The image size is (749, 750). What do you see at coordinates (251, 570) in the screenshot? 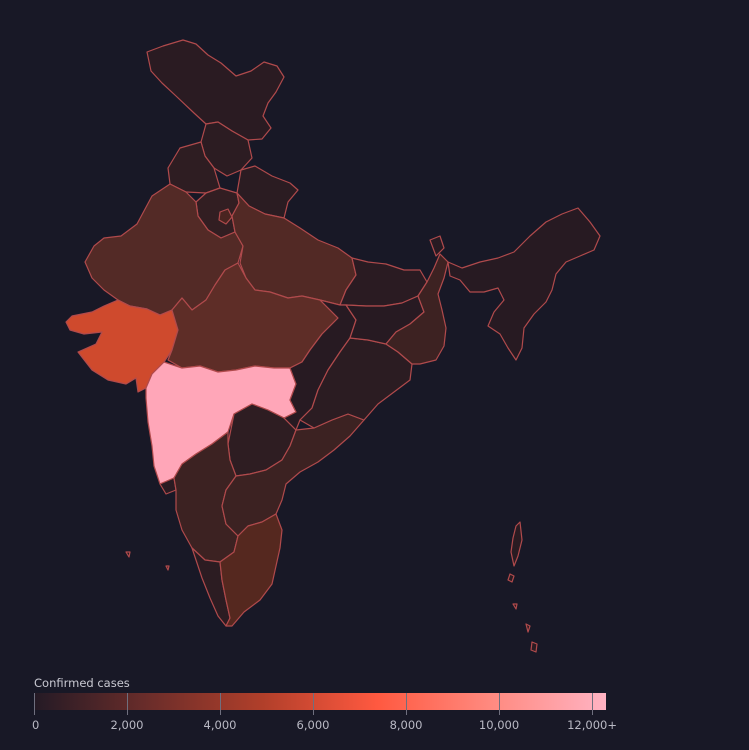
I see `region-tamil-nadu` at bounding box center [251, 570].